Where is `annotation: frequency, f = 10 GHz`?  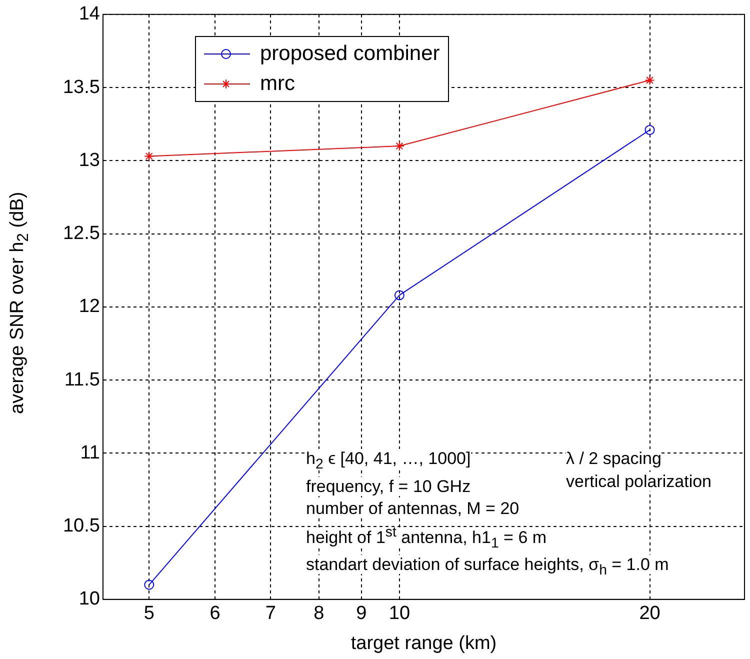 annotation: frequency, f = 10 GHz is located at coordinates (388, 486).